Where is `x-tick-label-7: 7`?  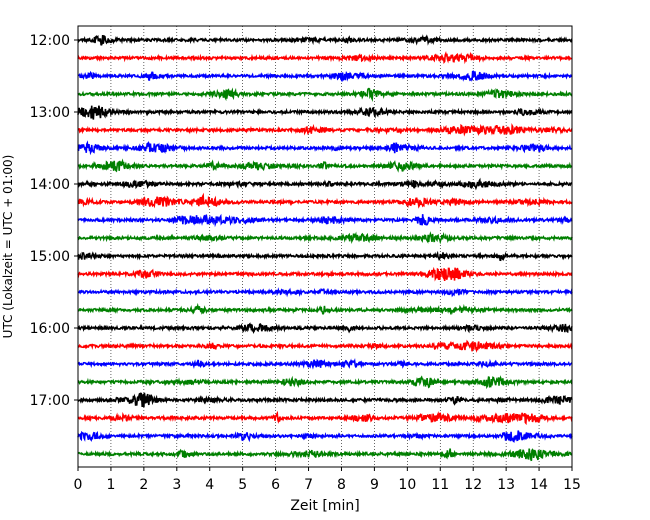
x-tick-label-7: 7 is located at coordinates (308, 485).